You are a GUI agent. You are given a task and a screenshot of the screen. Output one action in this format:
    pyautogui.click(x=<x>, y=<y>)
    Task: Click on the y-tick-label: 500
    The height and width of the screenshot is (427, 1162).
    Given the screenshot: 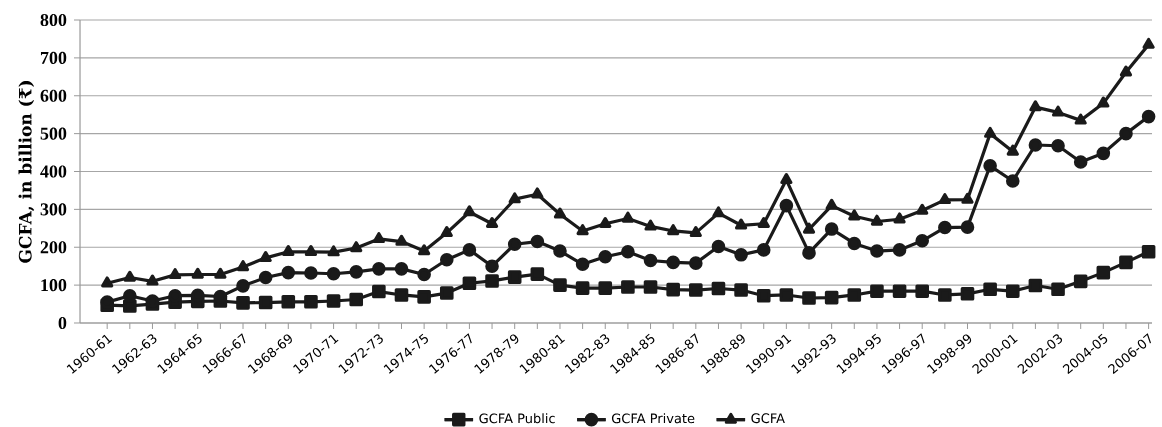 What is the action you would take?
    pyautogui.click(x=53, y=133)
    